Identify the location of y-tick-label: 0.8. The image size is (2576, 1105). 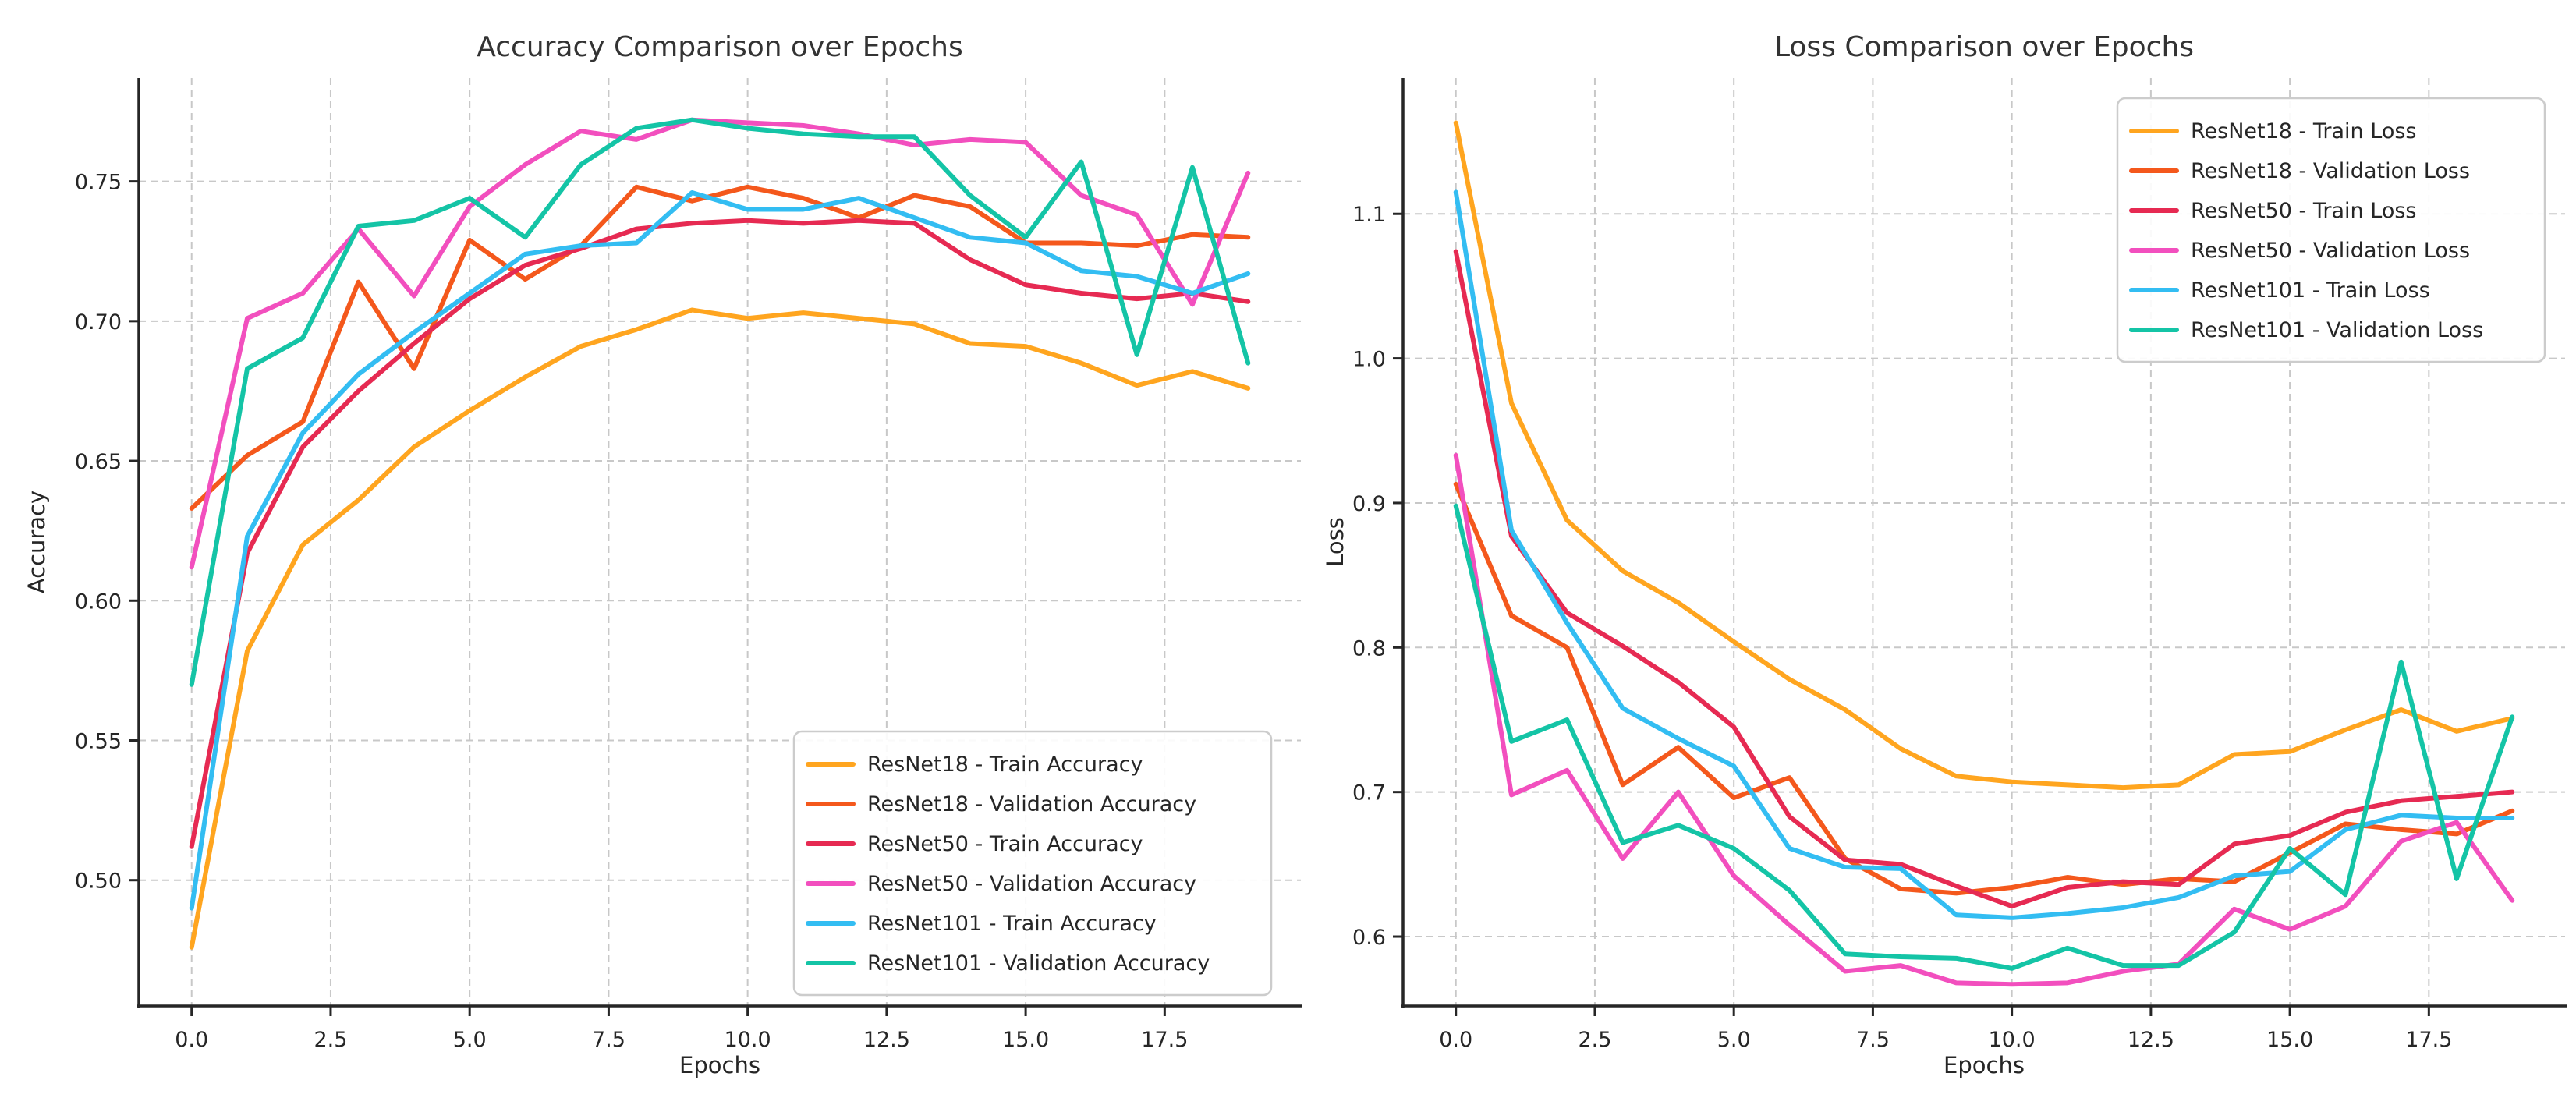
(1369, 648).